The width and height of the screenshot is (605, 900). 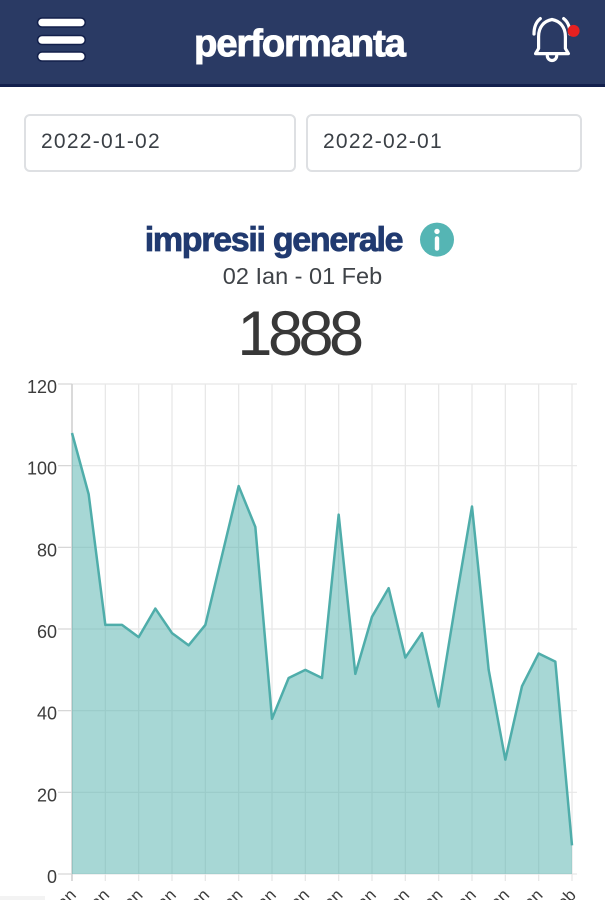 I want to click on svg-text: 20, so click(x=47, y=795).